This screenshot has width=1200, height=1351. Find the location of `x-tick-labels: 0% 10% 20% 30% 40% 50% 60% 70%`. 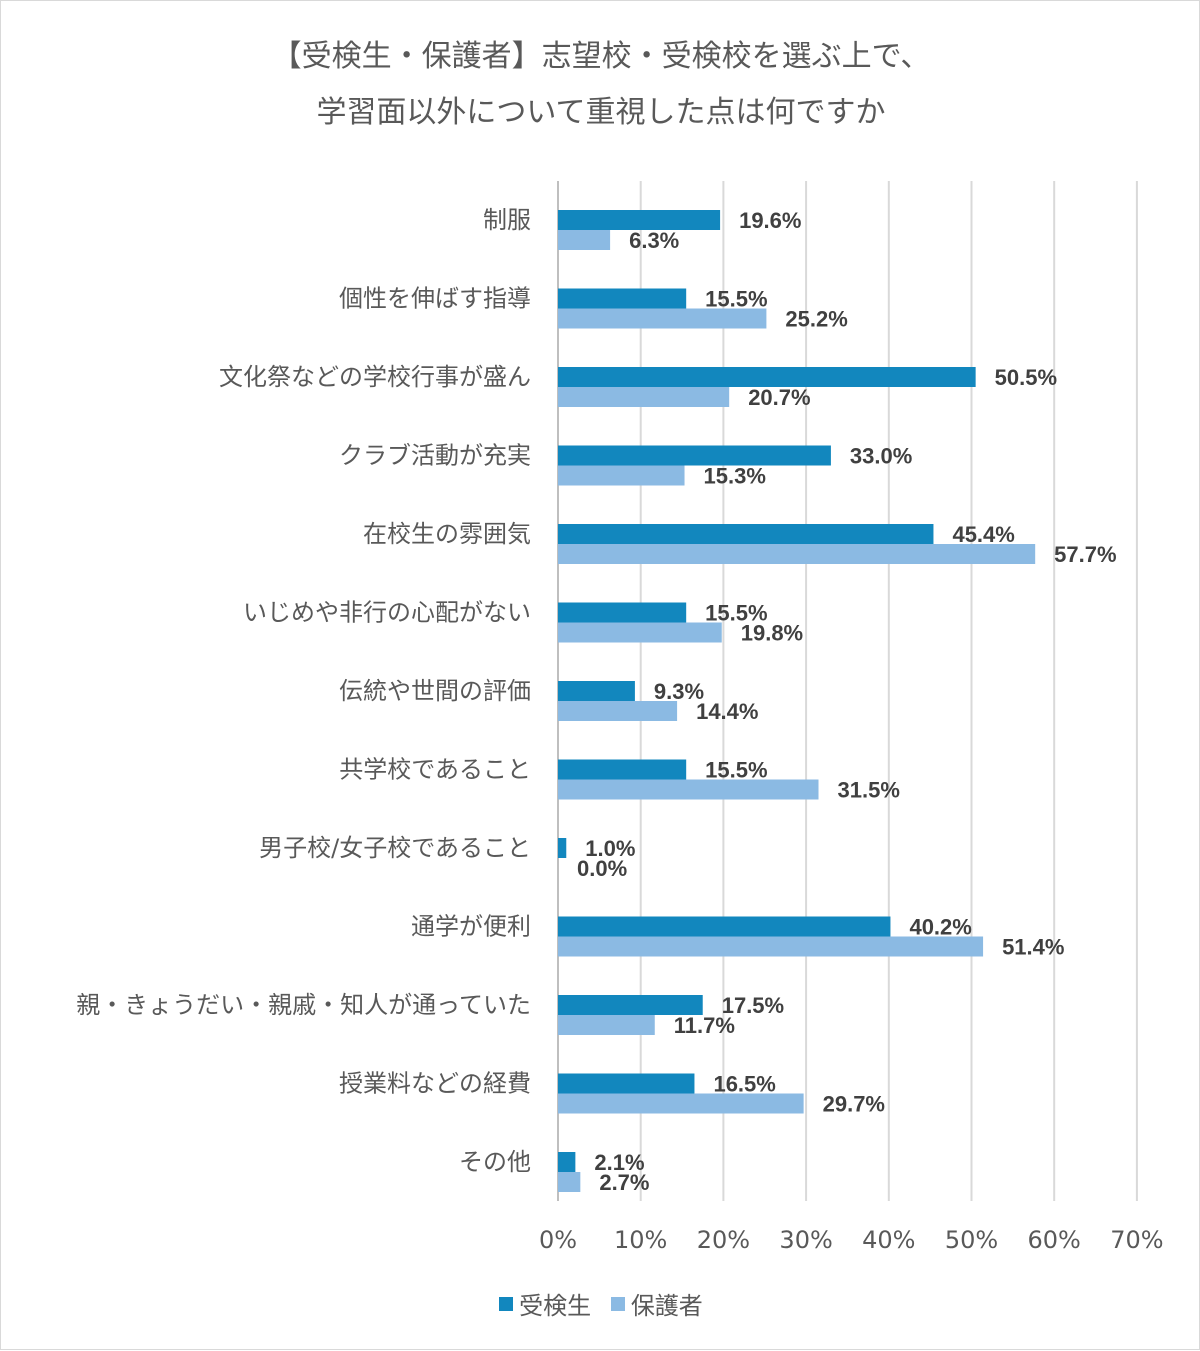

x-tick-labels: 0% 10% 20% 30% 40% 50% 60% 70% is located at coordinates (851, 1240).